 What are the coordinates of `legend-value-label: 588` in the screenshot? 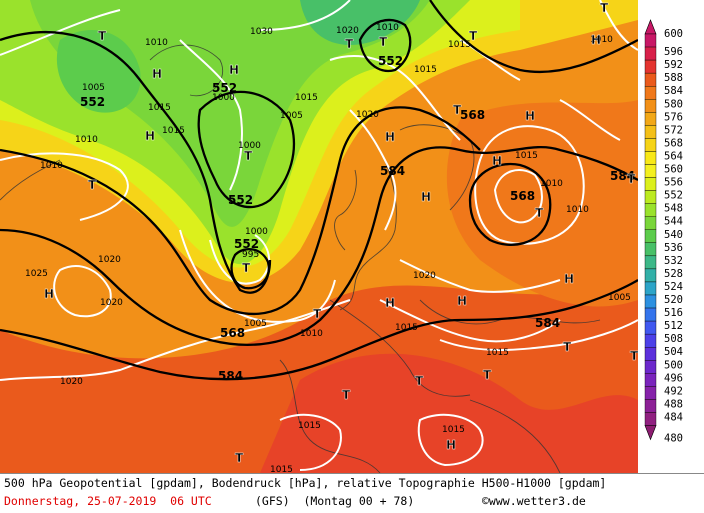 It's located at (673, 78).